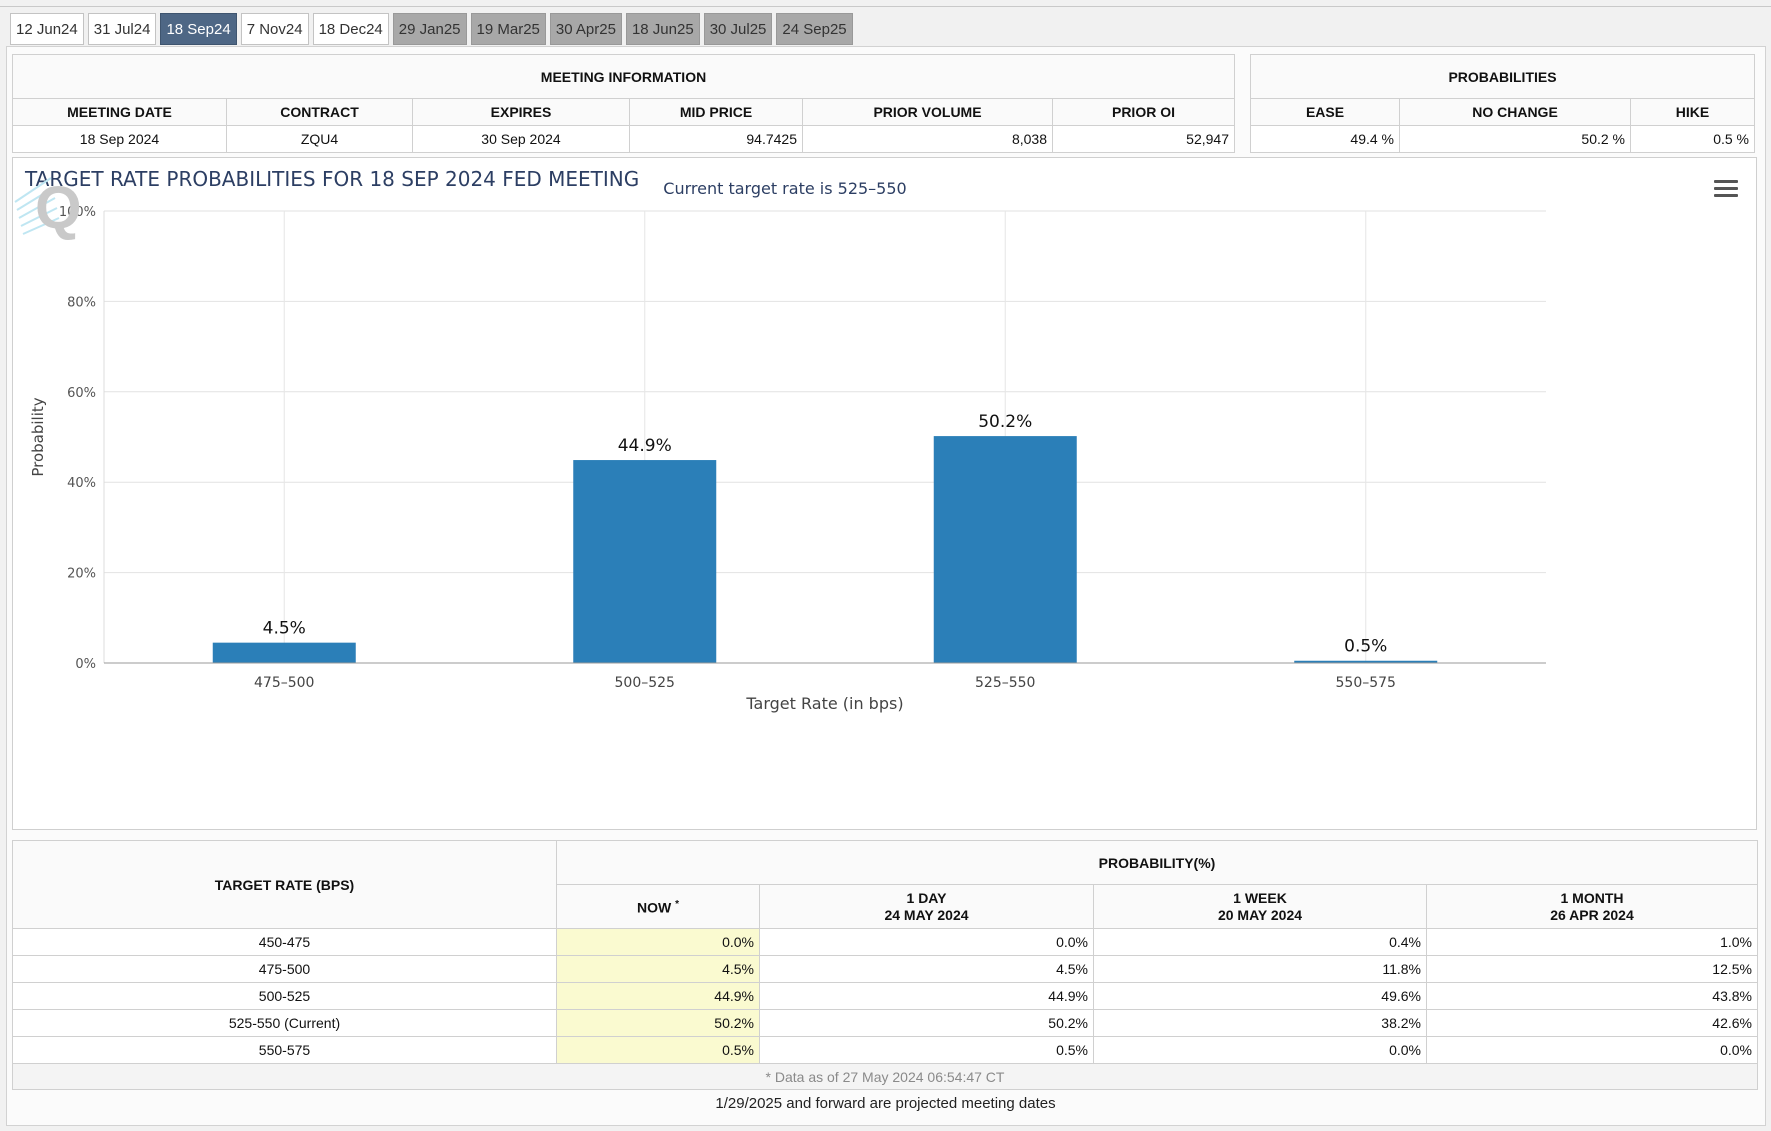 The image size is (1771, 1131). What do you see at coordinates (1260, 1023) in the screenshot?
I see `one-week-cell: 38.2%` at bounding box center [1260, 1023].